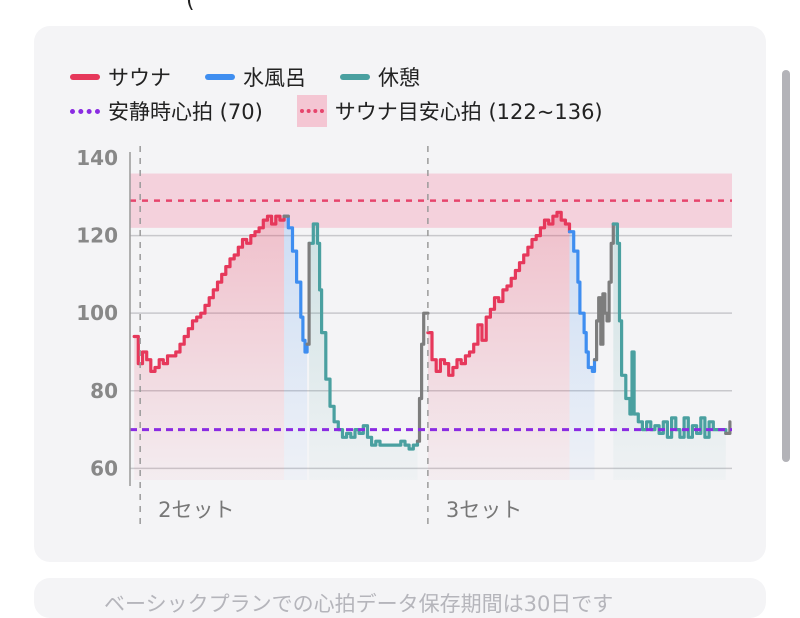 This screenshot has height=618, width=800. What do you see at coordinates (410, 94) in the screenshot?
I see `chart-legend: サウナ 水風呂 休憩 安静時心拍 (70) サウナ目安心拍 (122~136)` at bounding box center [410, 94].